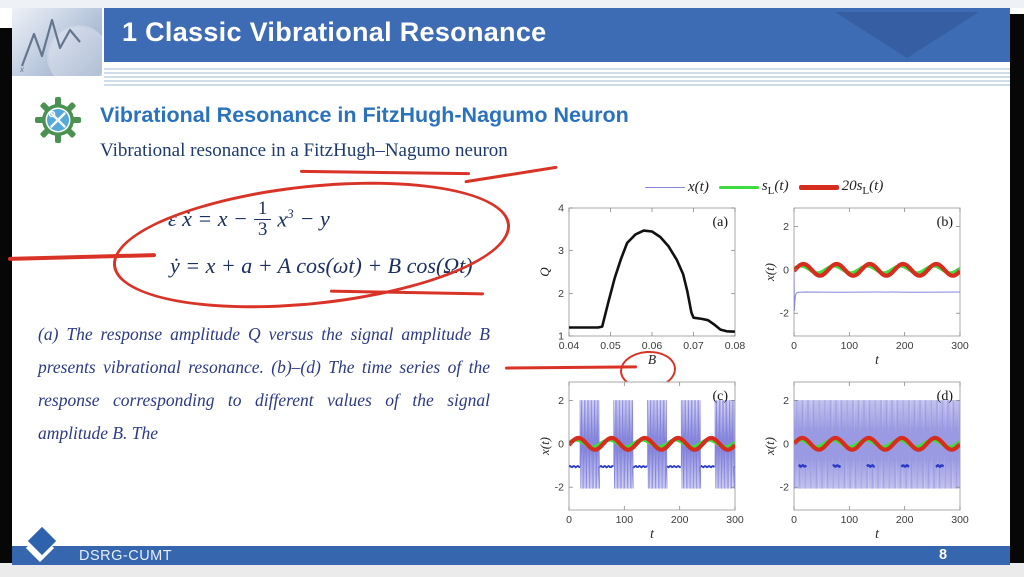 The width and height of the screenshot is (1024, 577). Describe the element at coordinates (665, 187) in the screenshot. I see `legend-line-x-icon` at that location.